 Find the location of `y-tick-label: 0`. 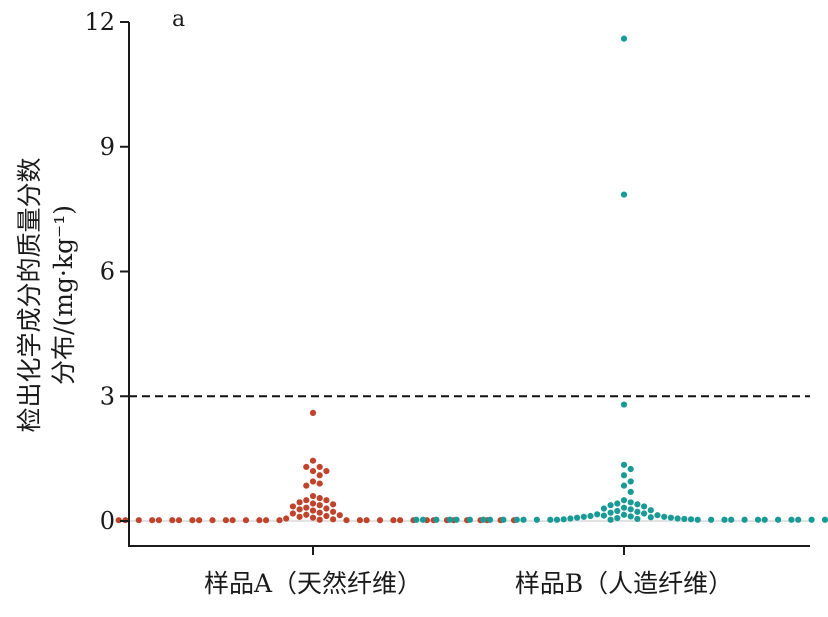

y-tick-label: 0 is located at coordinates (107, 521).